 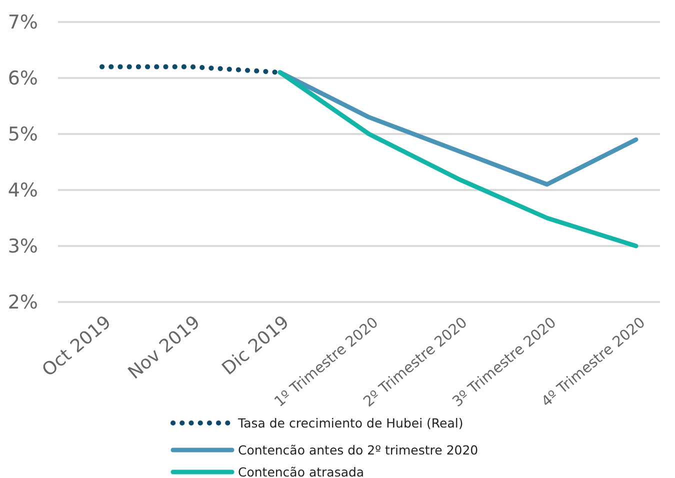 What do you see at coordinates (23, 247) in the screenshot?
I see `y-tick-label: 3%` at bounding box center [23, 247].